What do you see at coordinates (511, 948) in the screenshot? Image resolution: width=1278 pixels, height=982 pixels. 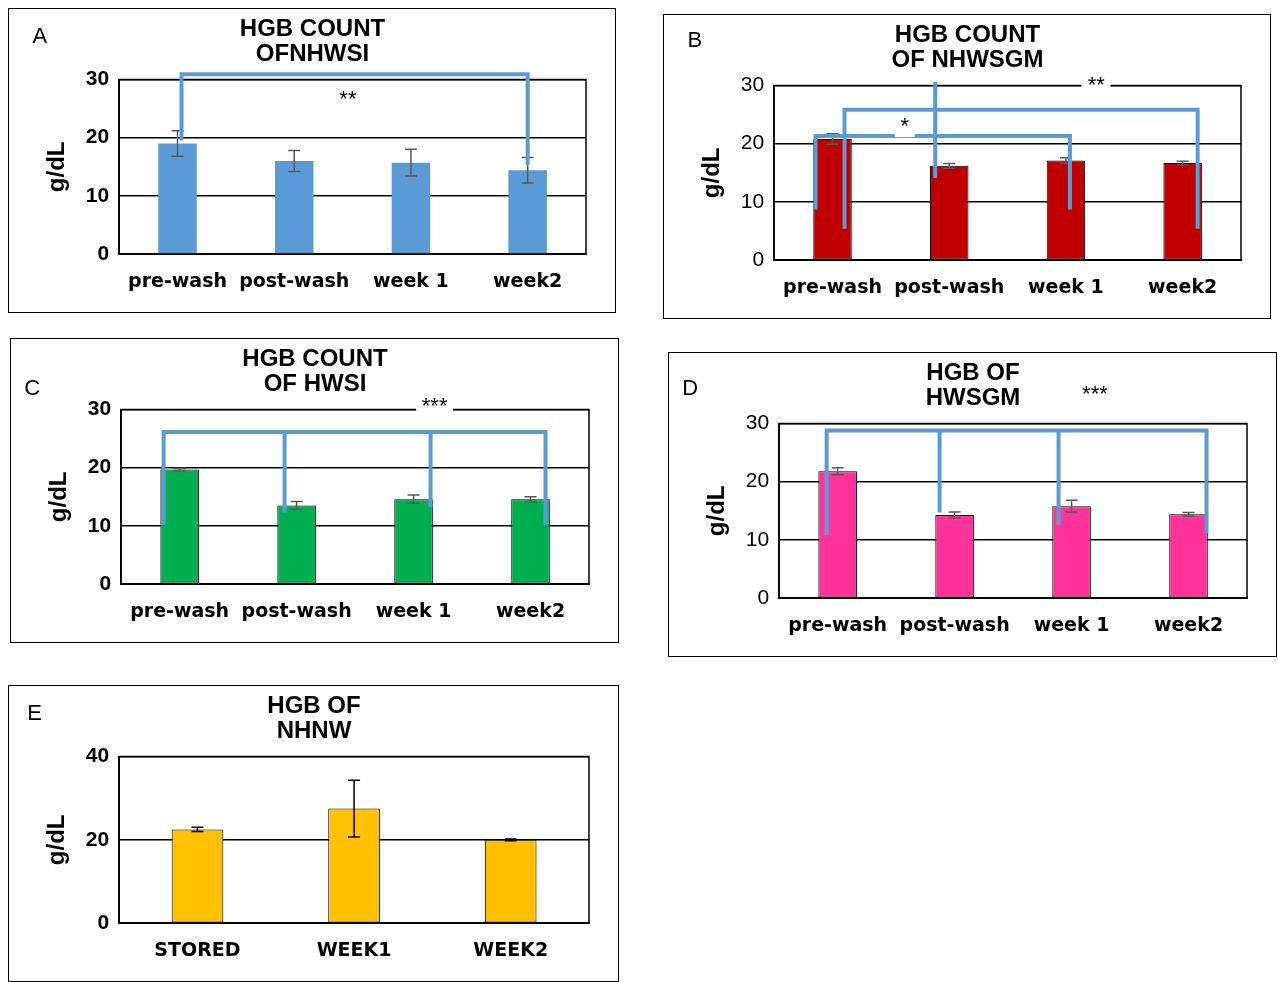 I see `x-tick-label: WEEK2` at bounding box center [511, 948].